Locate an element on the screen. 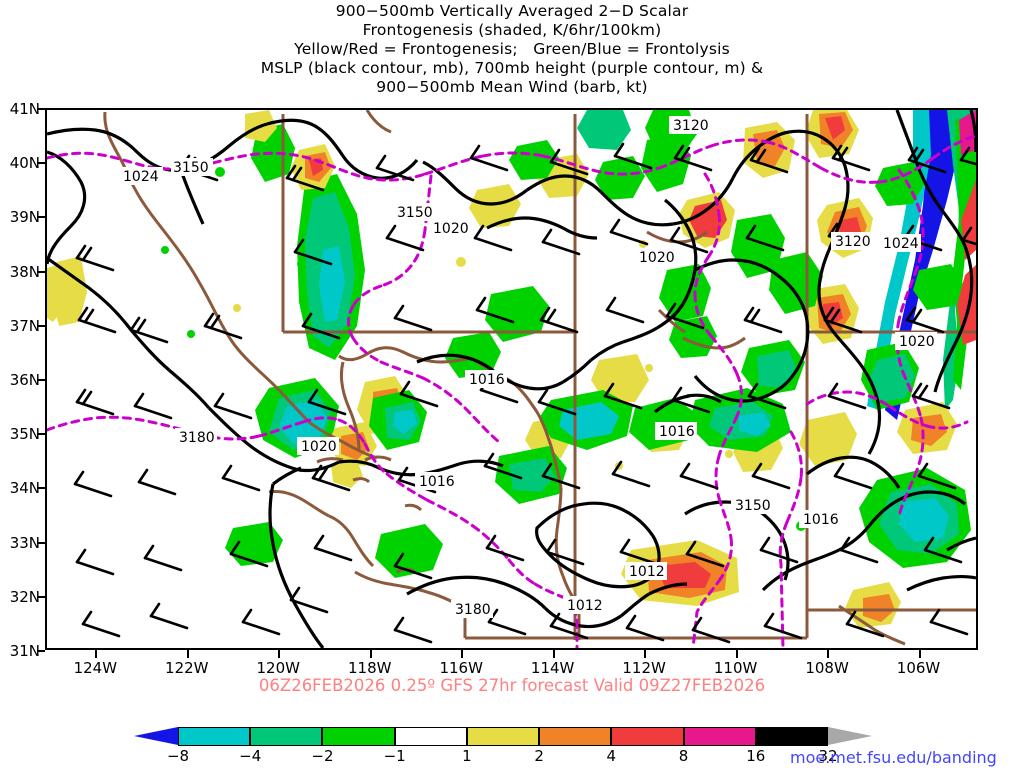 The image size is (1024, 768). y-axis-tick-label: 39N is located at coordinates (24, 217).